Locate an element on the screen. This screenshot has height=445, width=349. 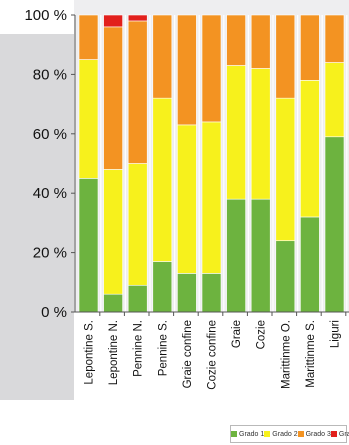
legend: Grado 1 Grado 2 Grado 3 Grado 4 is located at coordinates (289, 434).